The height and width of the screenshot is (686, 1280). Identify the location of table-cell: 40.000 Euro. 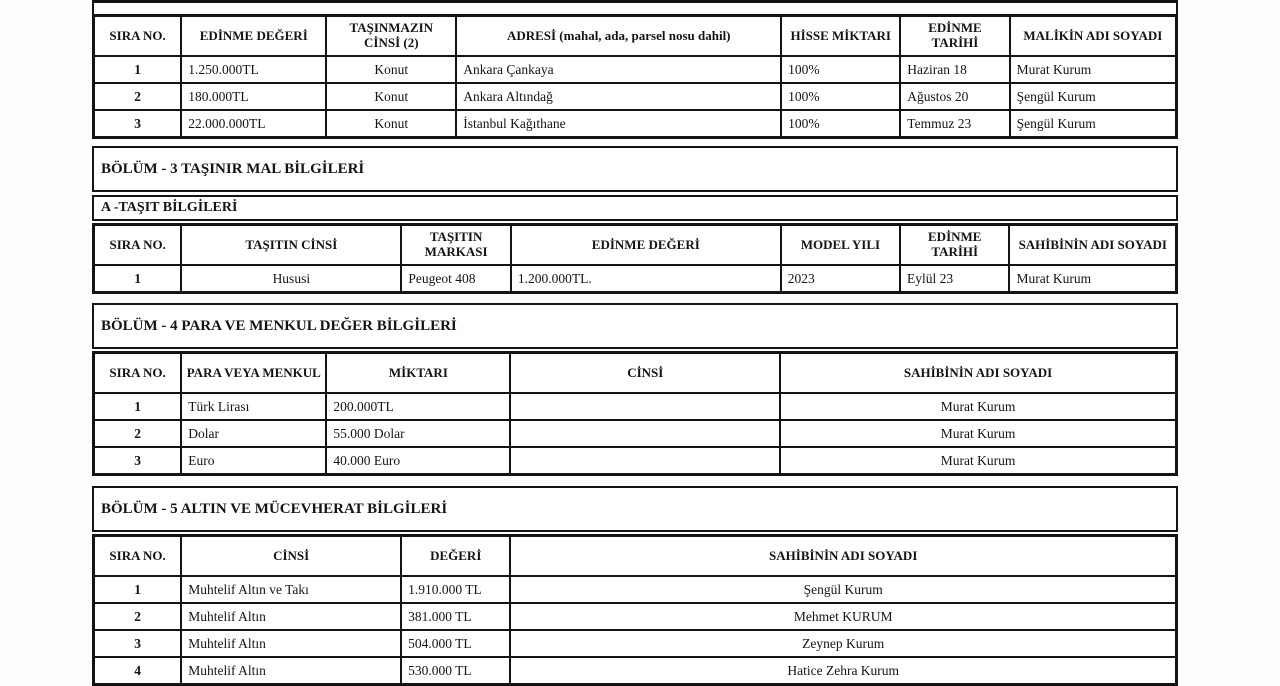
(418, 461).